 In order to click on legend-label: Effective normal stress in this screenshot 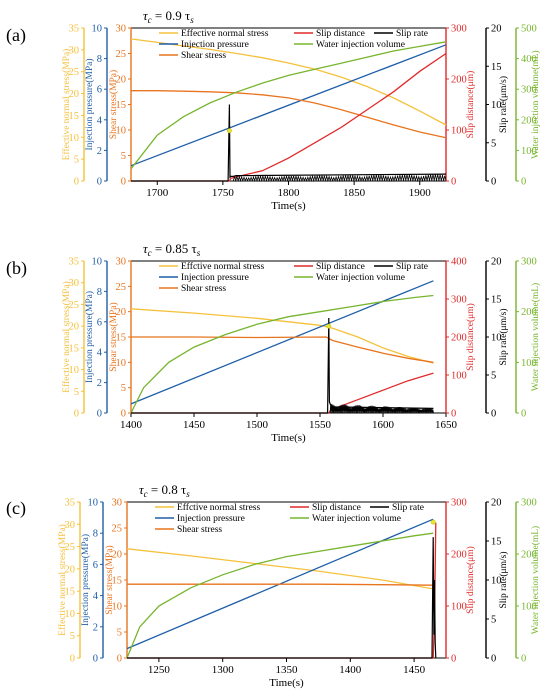, I will do `click(225, 33)`.